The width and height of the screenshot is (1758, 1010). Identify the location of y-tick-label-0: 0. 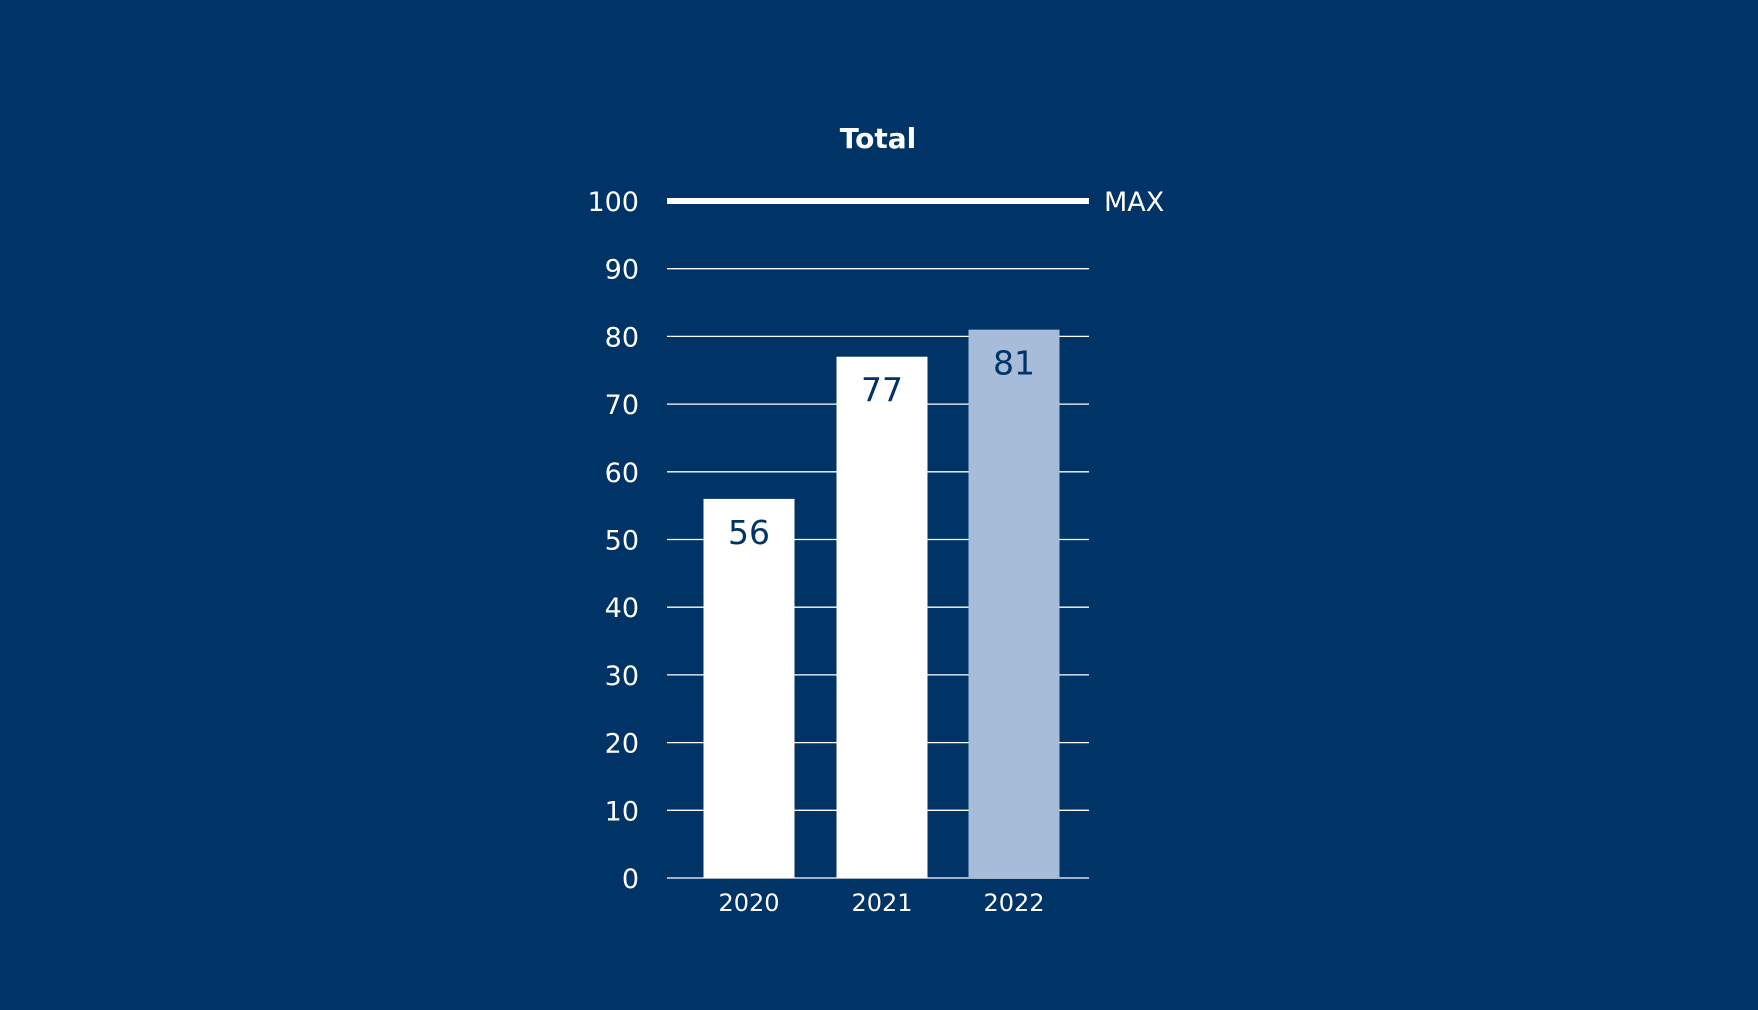
(630, 879).